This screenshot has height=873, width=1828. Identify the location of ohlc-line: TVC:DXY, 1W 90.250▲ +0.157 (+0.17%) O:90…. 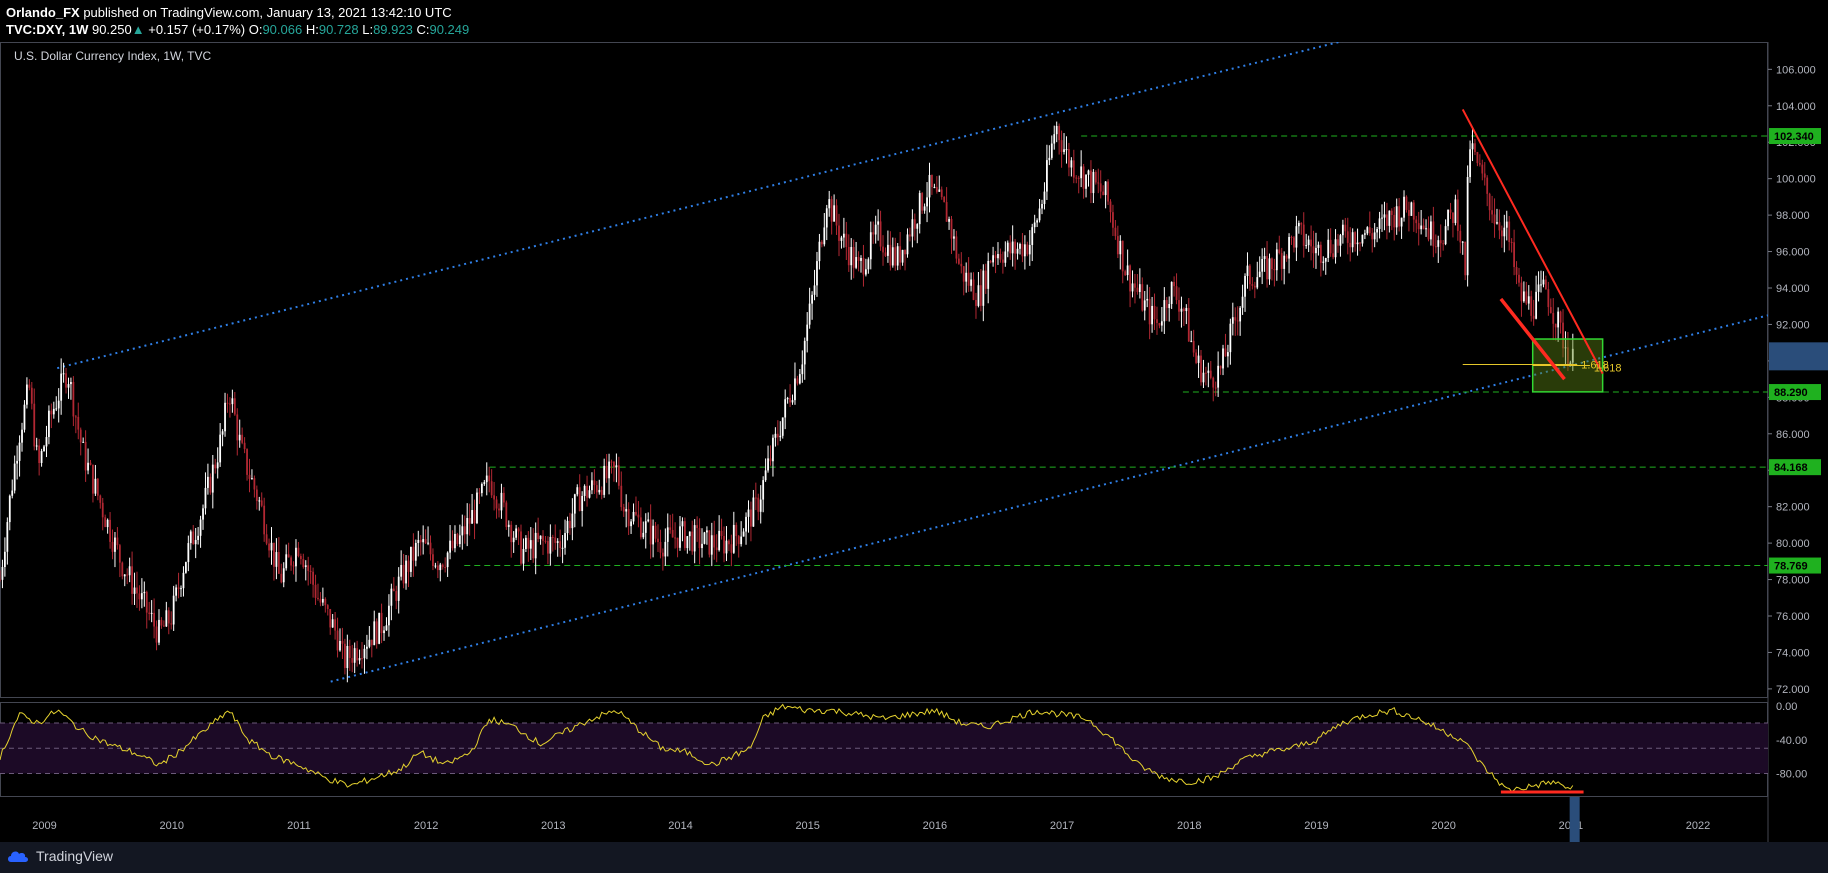
(237, 29).